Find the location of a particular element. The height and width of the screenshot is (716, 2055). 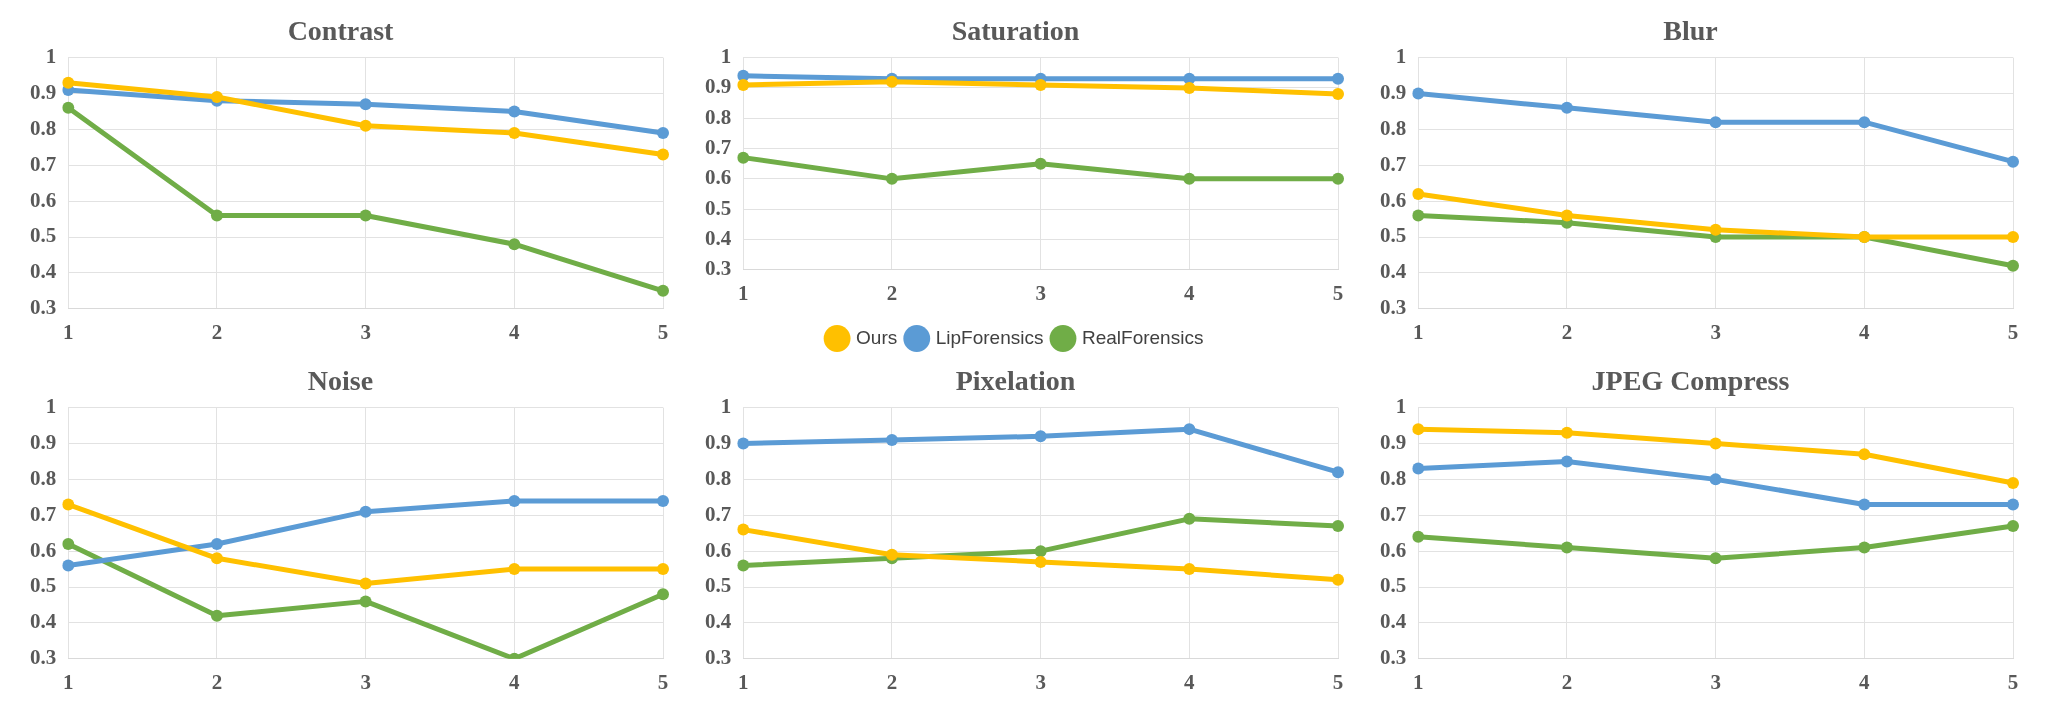

chart-title: JPEG Compress is located at coordinates (1690, 381).